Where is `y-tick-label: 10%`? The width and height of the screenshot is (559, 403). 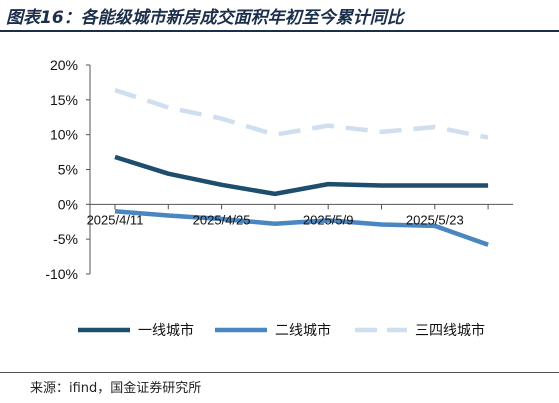 y-tick-label: 10% is located at coordinates (64, 135).